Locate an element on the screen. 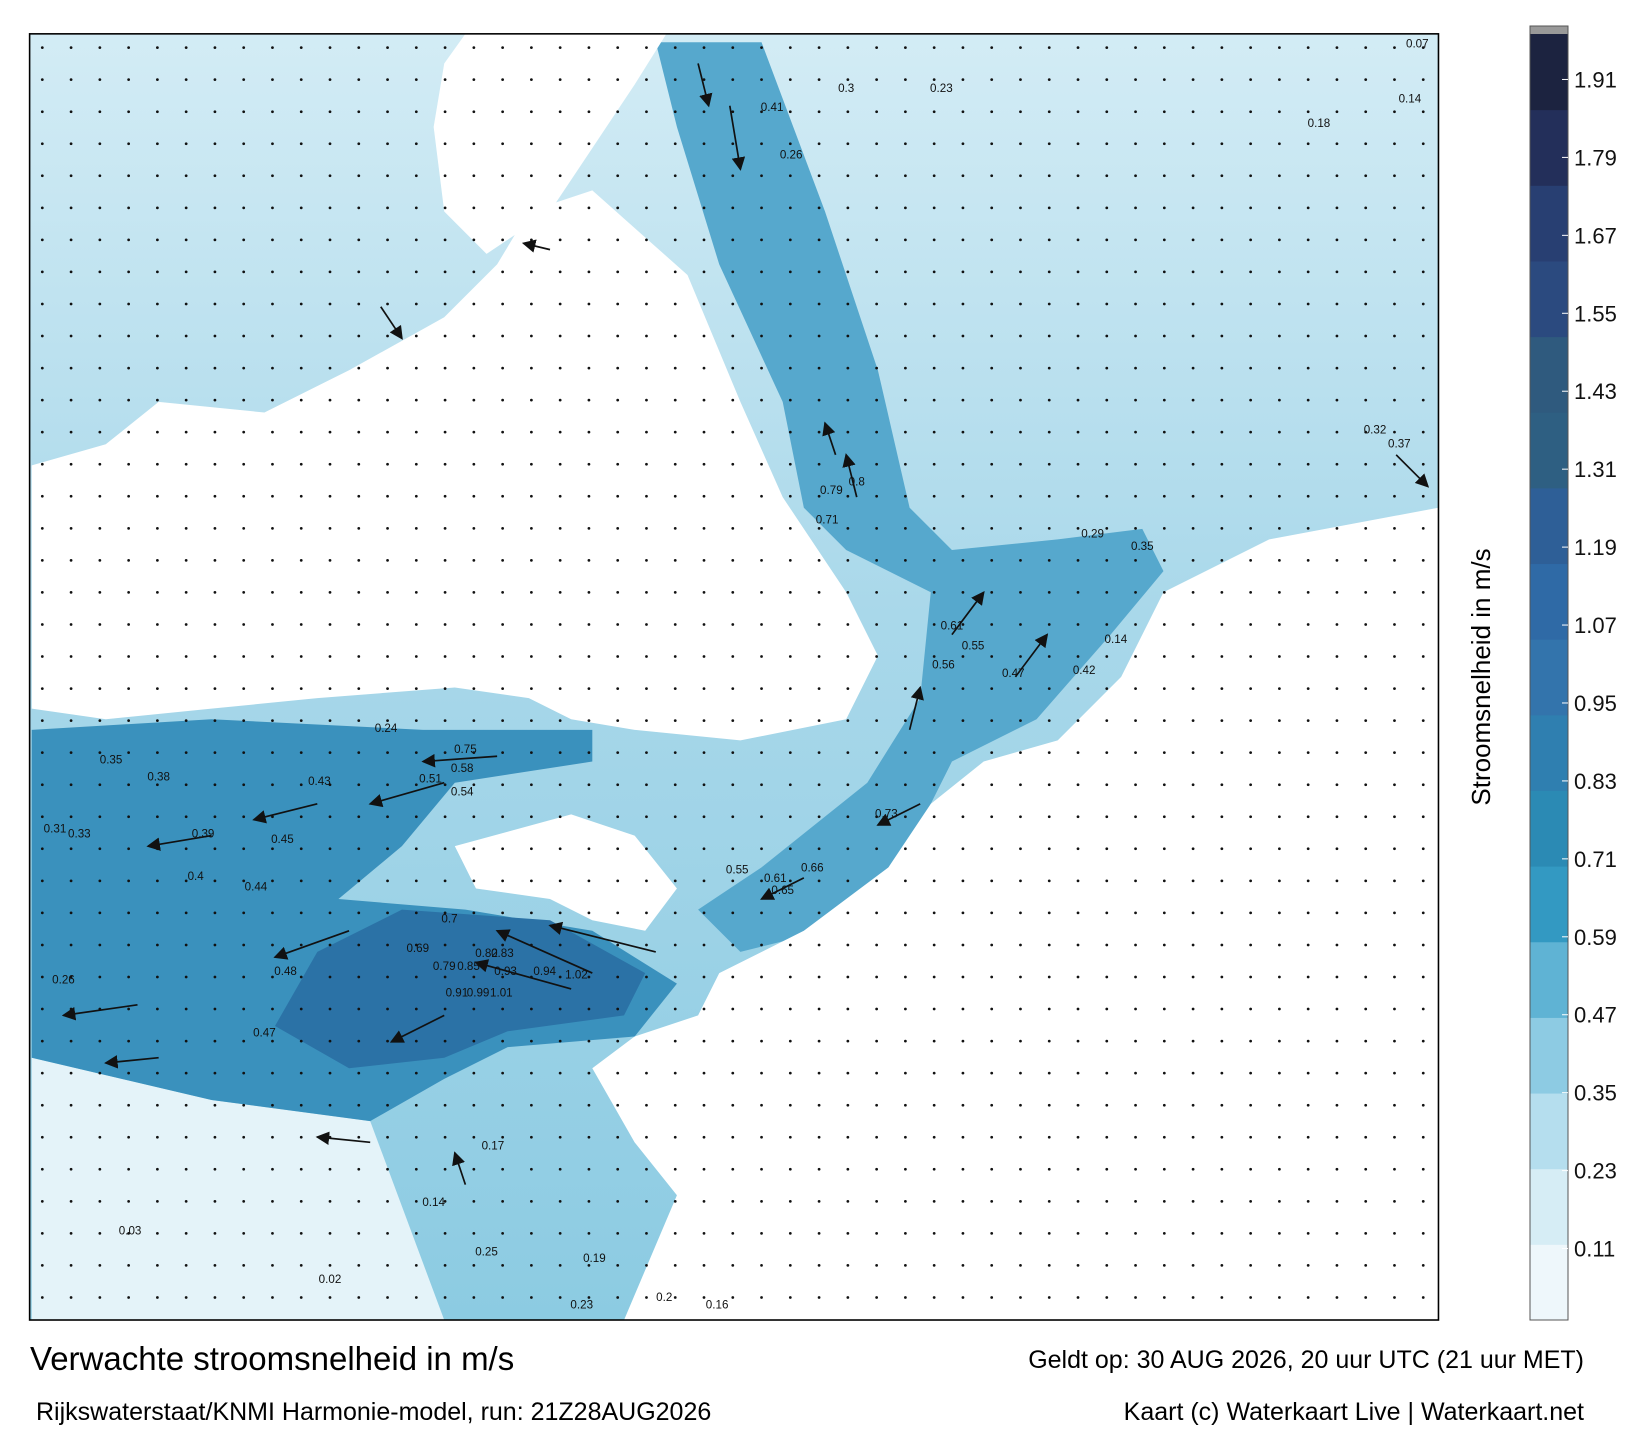 This screenshot has width=1650, height=1455. current-arrow is located at coordinates (737, 138).